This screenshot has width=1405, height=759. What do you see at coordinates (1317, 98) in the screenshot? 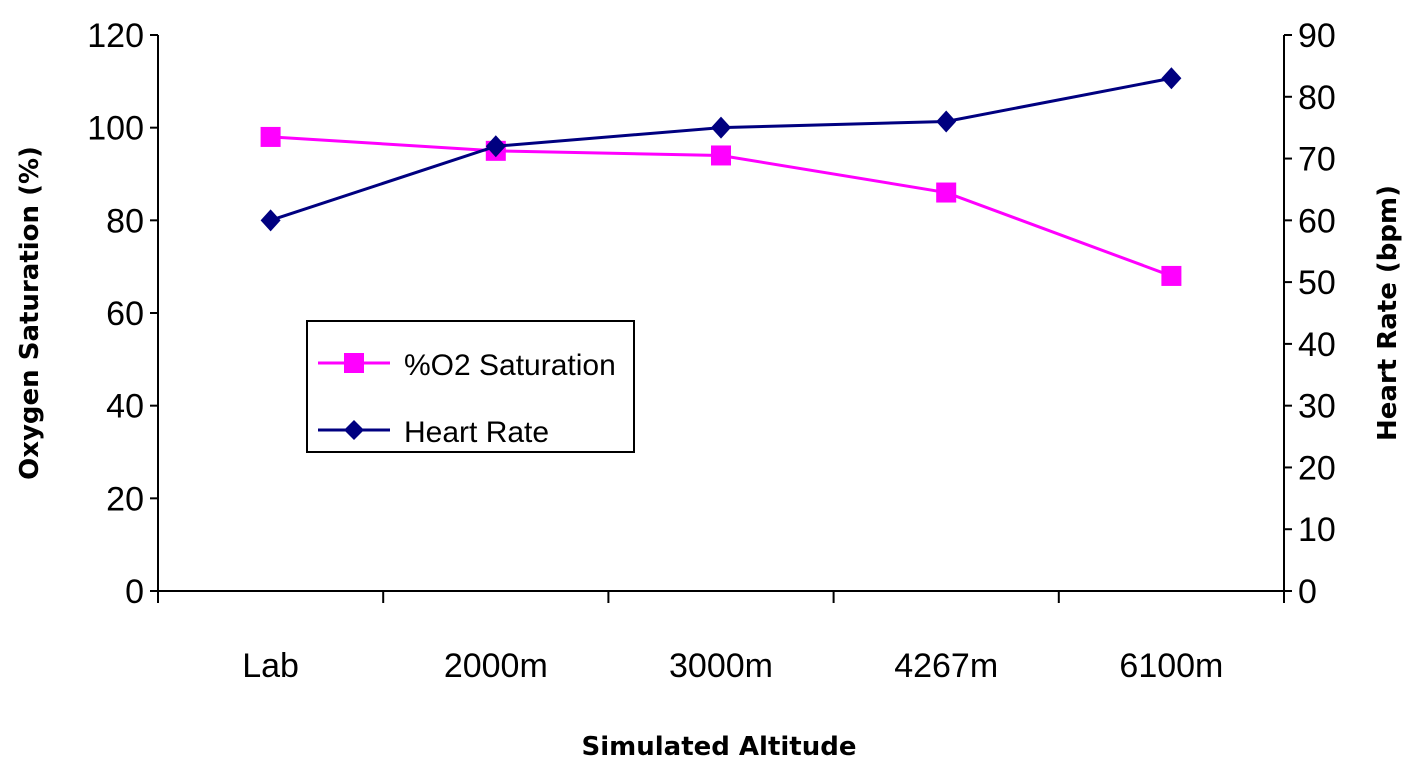
I see `y-right-tick-label: 80` at bounding box center [1317, 98].